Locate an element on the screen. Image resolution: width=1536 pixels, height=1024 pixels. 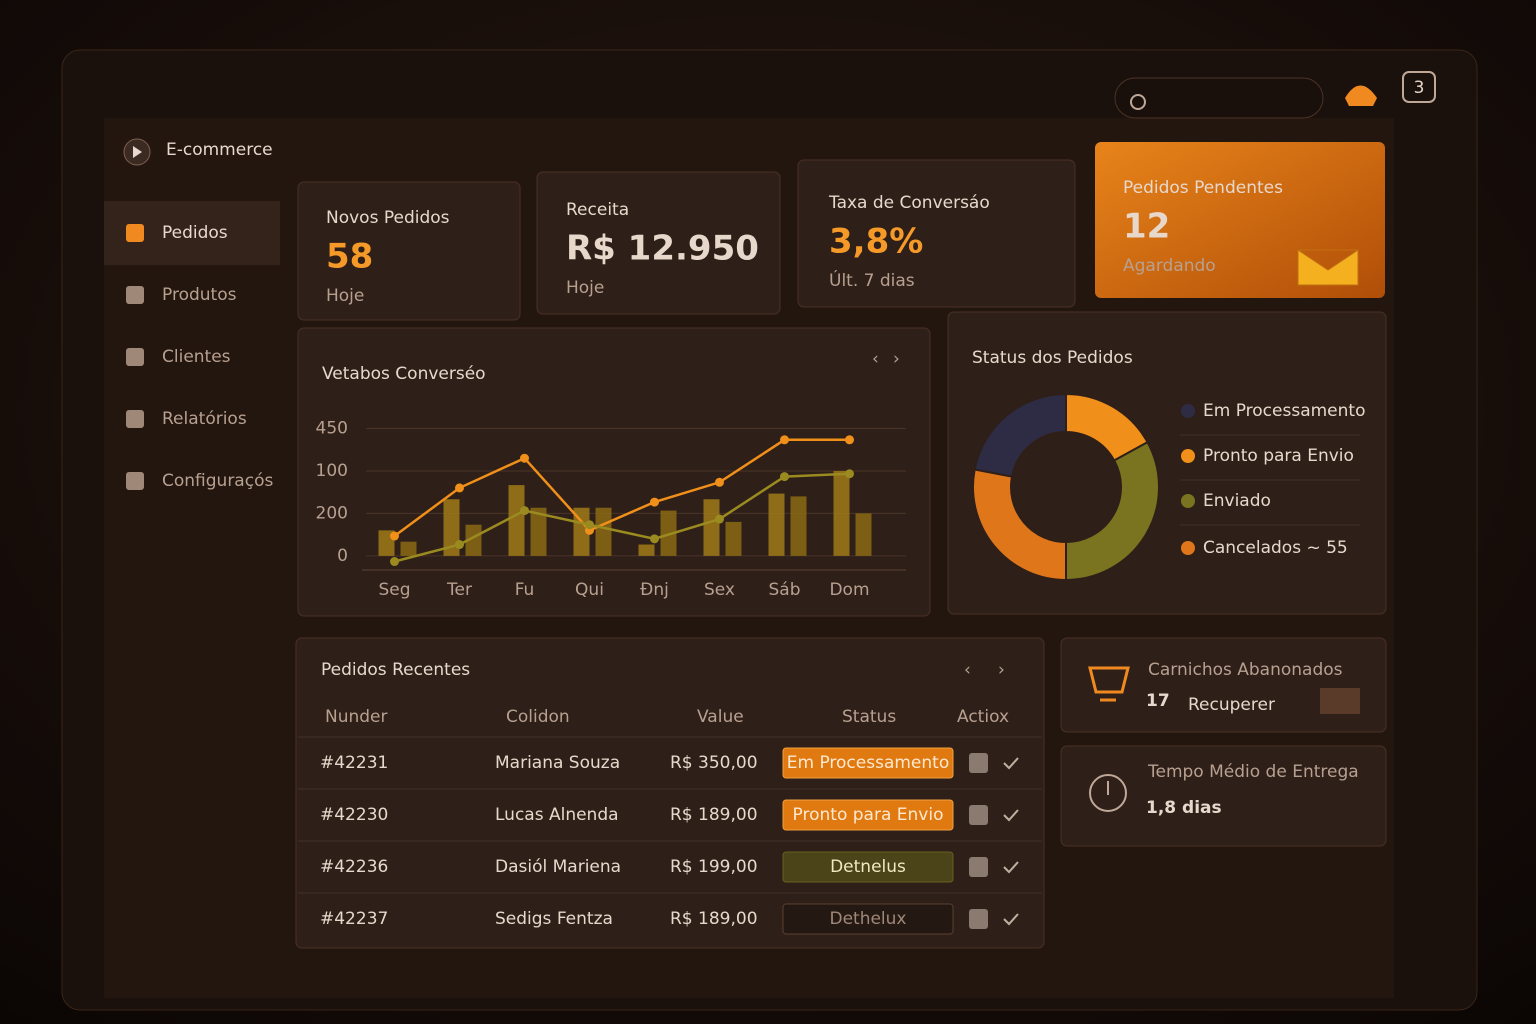
table-panel is located at coordinates (670, 793).